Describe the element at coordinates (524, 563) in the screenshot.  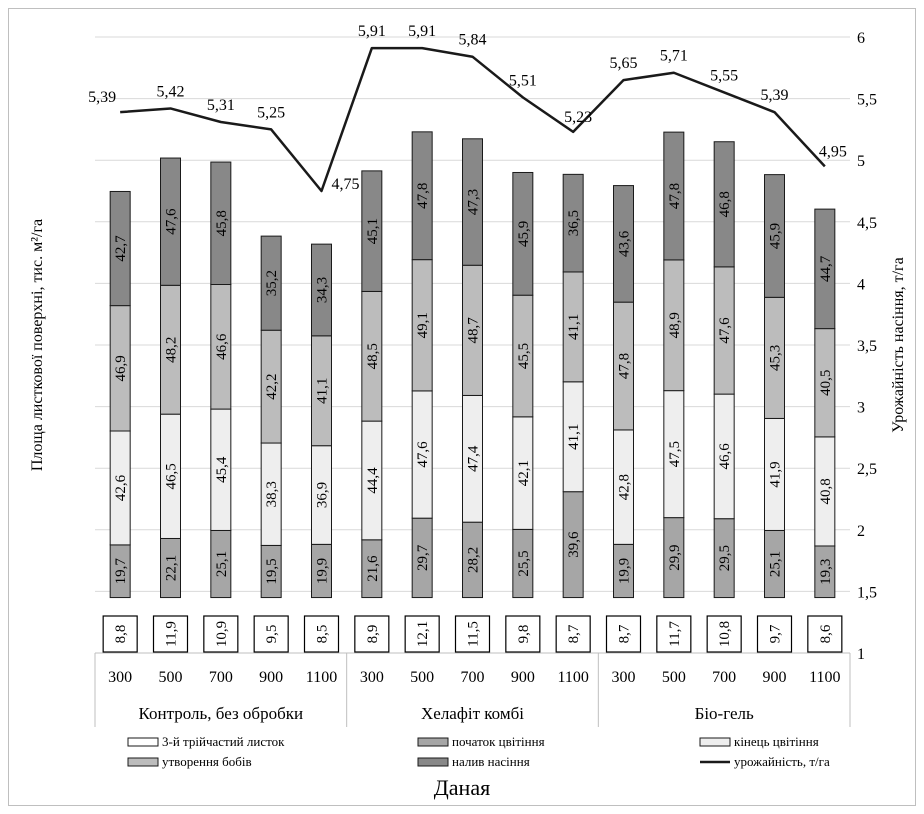
I see `data-label: 25,5` at that location.